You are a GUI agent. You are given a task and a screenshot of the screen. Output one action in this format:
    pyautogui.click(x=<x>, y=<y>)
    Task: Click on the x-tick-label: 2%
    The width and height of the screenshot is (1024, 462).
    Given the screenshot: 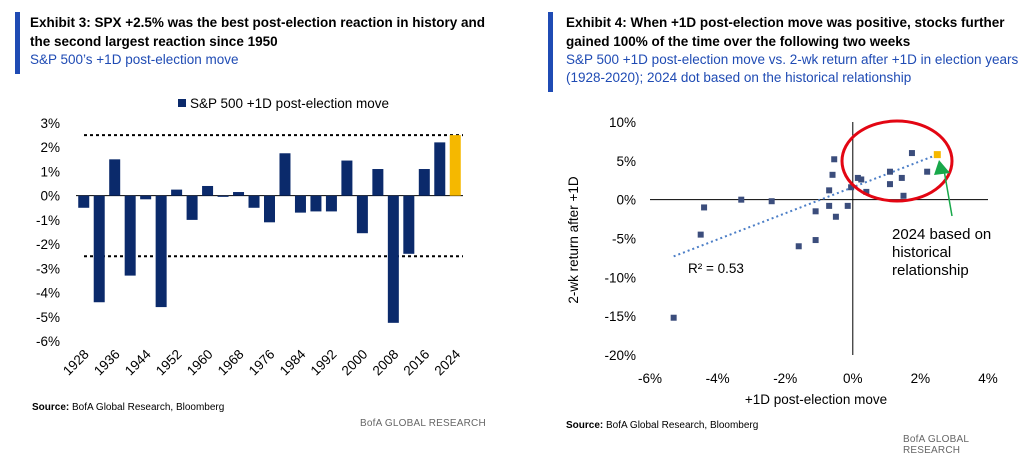 What is the action you would take?
    pyautogui.click(x=921, y=378)
    